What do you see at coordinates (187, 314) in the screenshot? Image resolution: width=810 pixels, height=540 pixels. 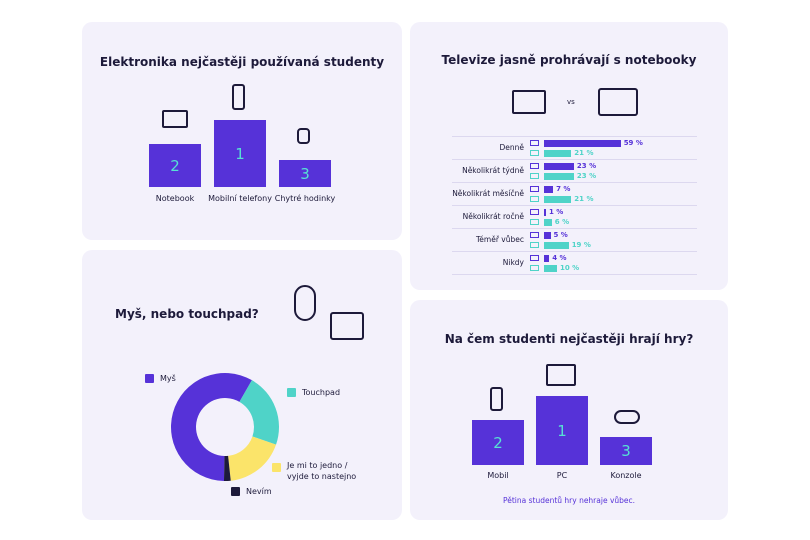 I see `mouse-title: Myš, nebo touchpad?` at bounding box center [187, 314].